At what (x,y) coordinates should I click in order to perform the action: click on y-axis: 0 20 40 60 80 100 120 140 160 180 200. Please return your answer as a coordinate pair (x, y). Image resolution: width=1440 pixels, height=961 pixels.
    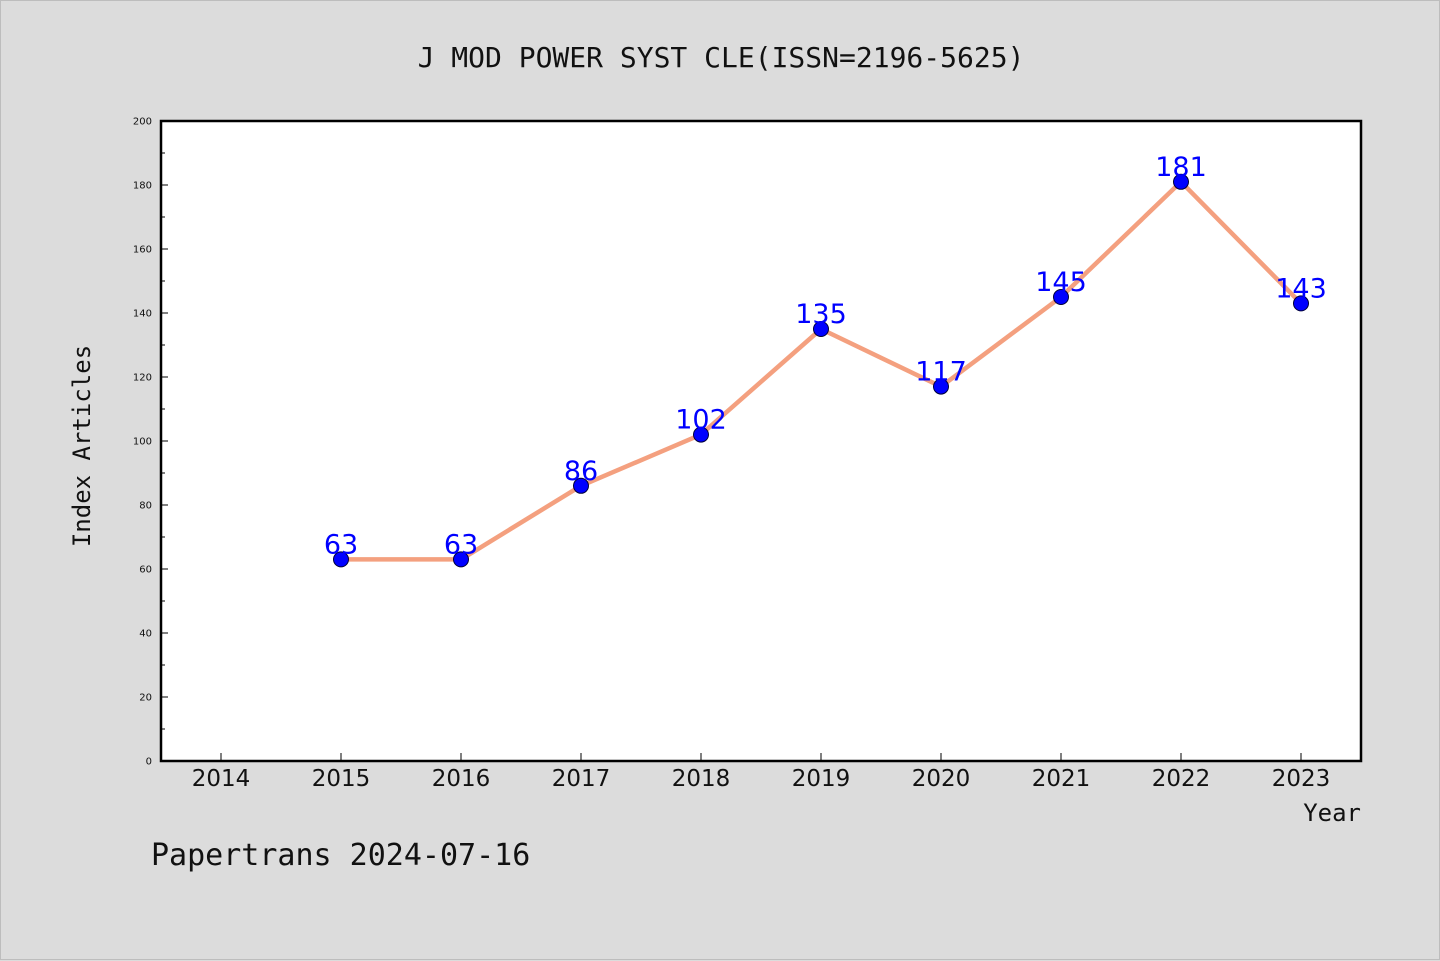
    Looking at the image, I should click on (150, 442).